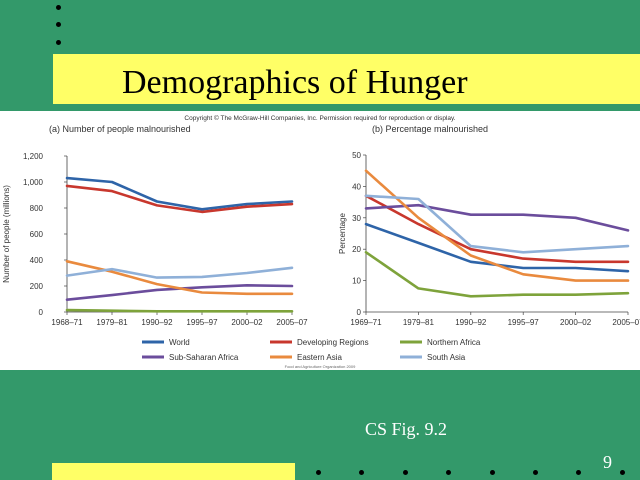 The height and width of the screenshot is (480, 640). I want to click on legend-label-sub-saharan-africa: Sub-Saharan Africa, so click(204, 357).